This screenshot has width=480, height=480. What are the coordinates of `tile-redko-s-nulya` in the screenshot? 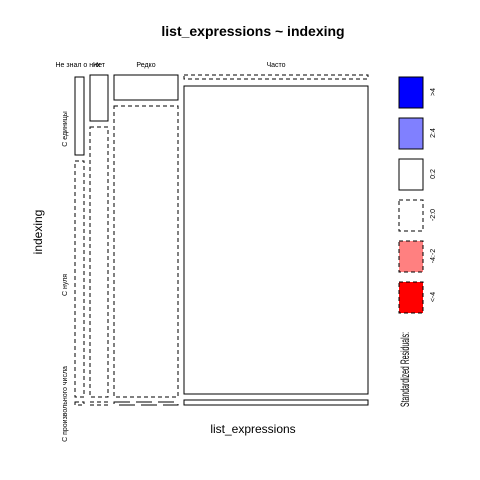 It's located at (146, 251).